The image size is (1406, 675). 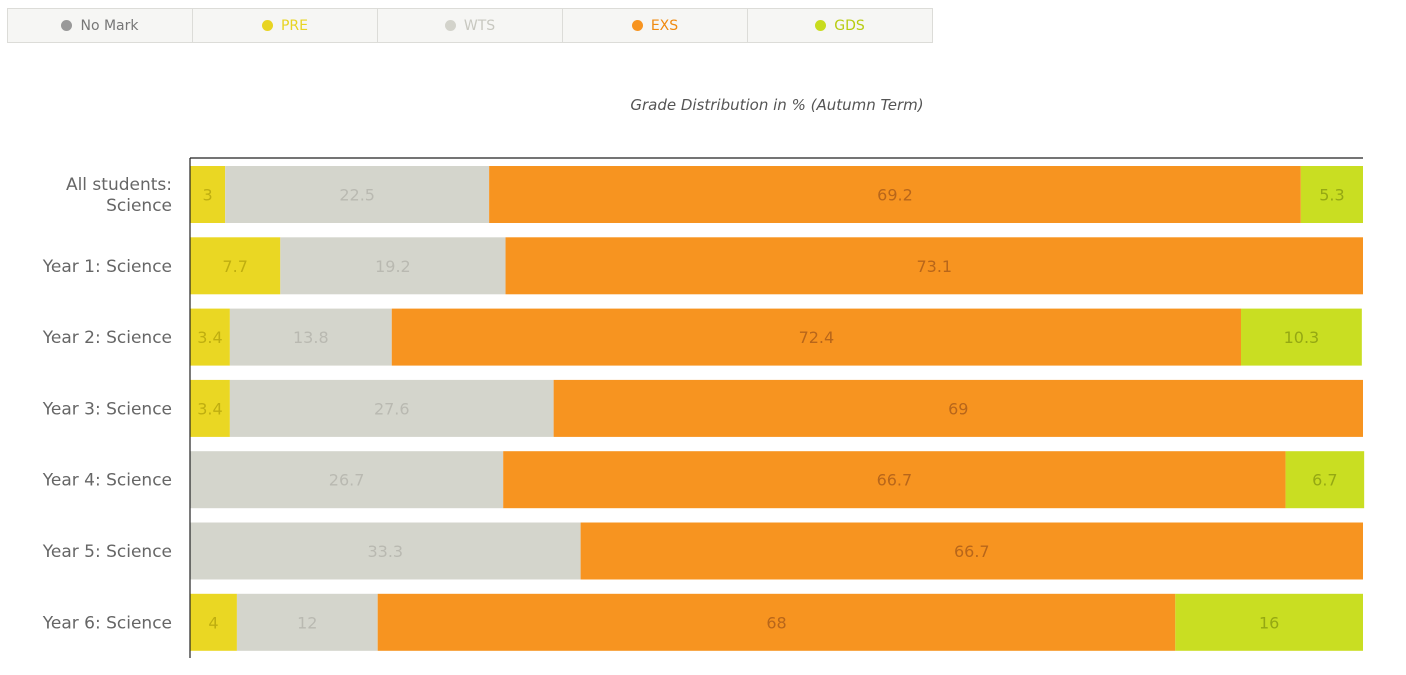 I want to click on data-label: 10.3, so click(x=1302, y=337).